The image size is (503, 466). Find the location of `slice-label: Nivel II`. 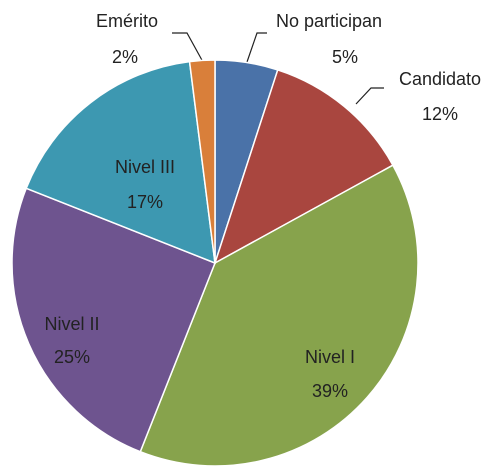

slice-label: Nivel II is located at coordinates (71, 324).